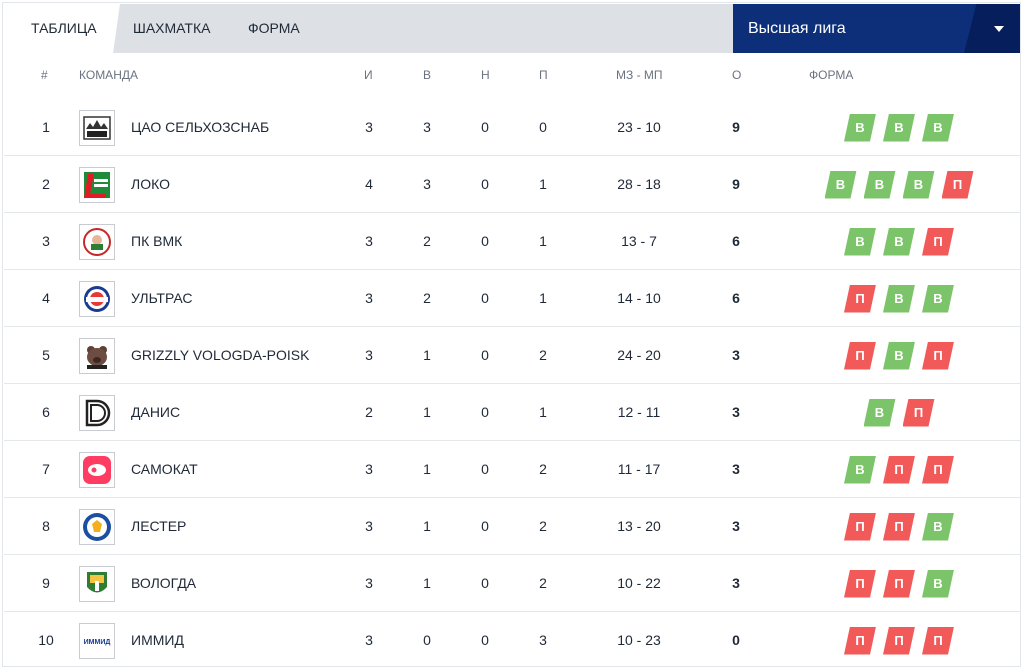  Describe the element at coordinates (44, 75) in the screenshot. I see `header-num: #` at that location.